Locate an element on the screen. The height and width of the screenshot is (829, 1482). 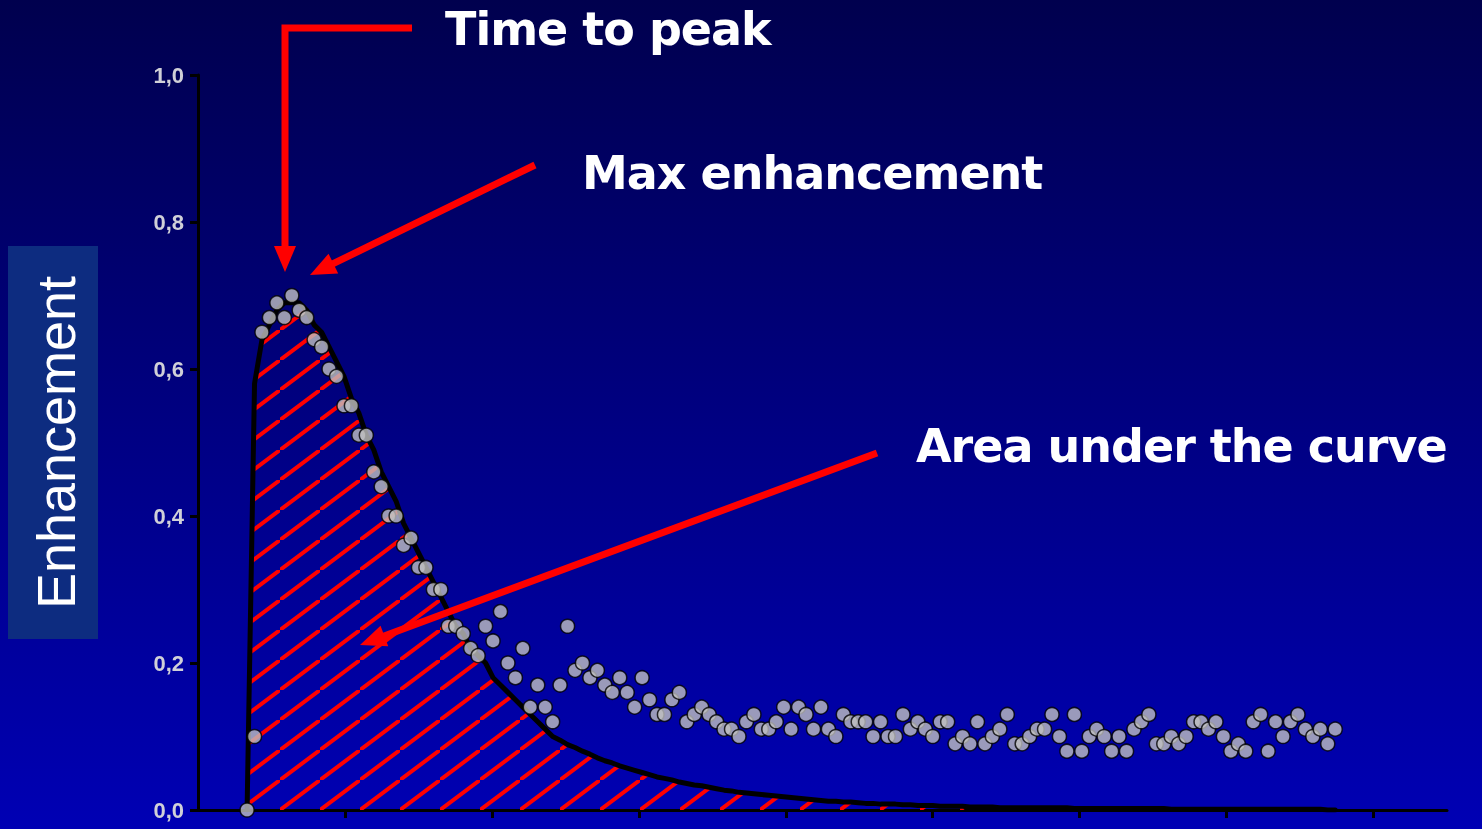
y-tick-label: 0,0 is located at coordinates (168, 810).